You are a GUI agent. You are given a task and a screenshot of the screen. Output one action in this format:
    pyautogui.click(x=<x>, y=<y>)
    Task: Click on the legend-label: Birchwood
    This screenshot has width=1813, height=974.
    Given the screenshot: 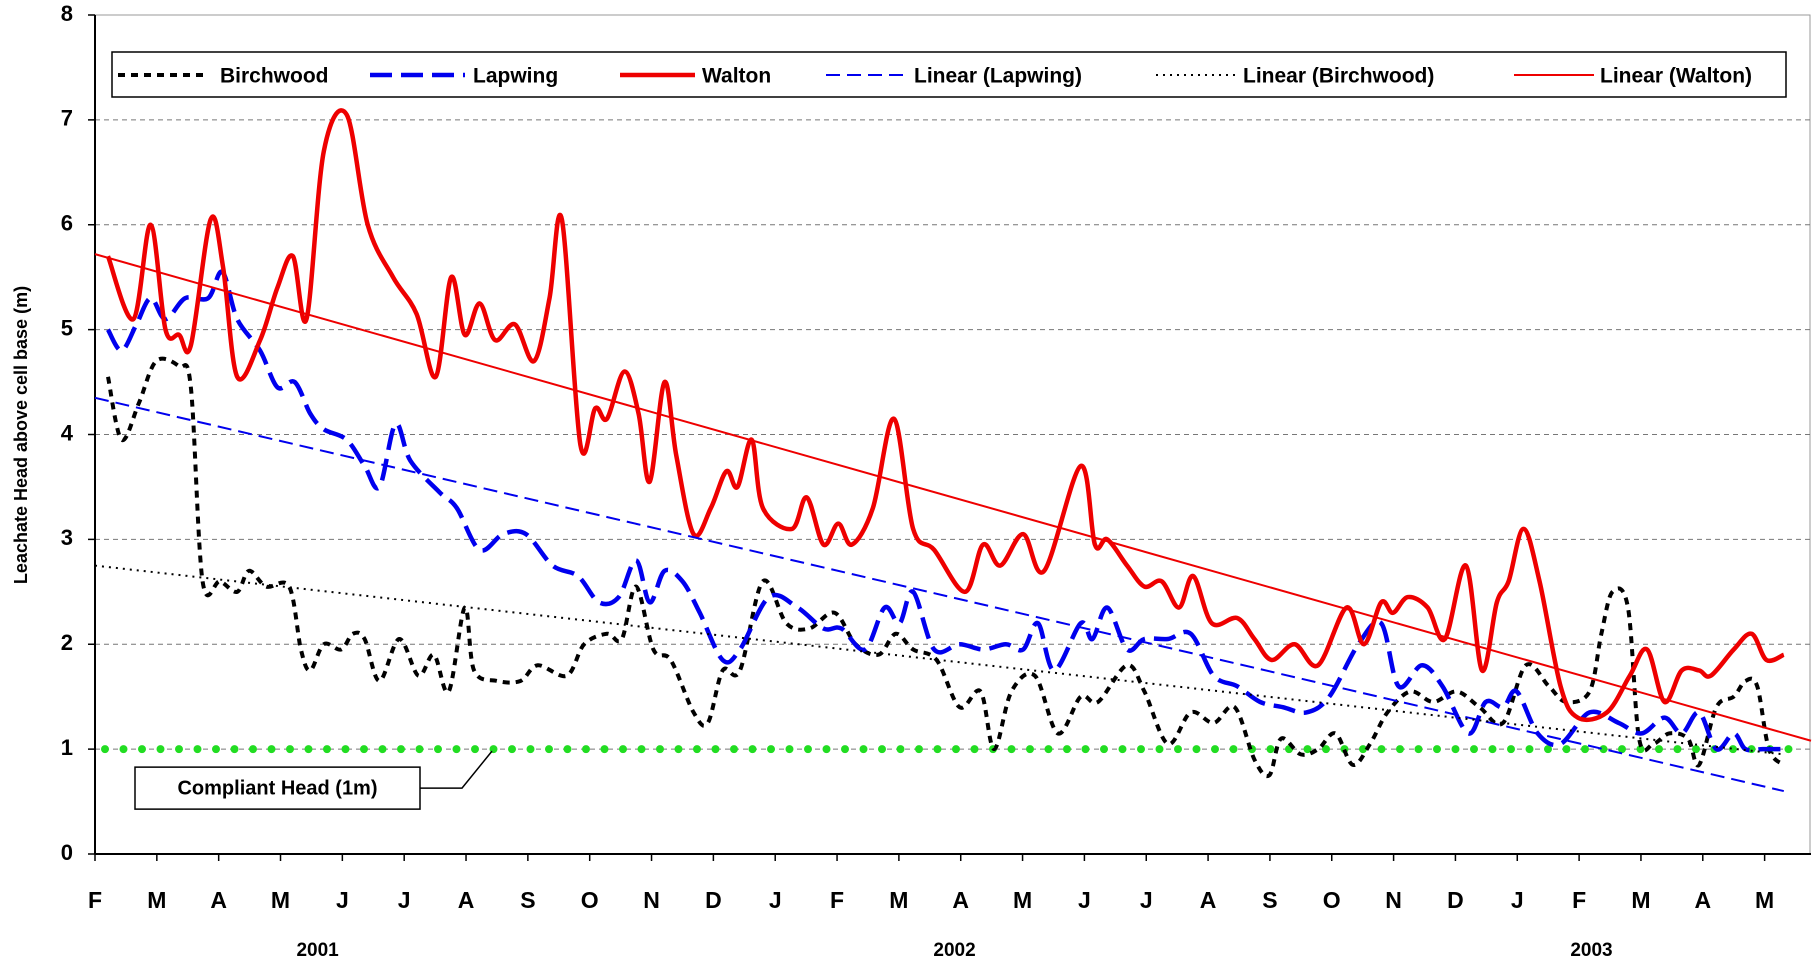 What is the action you would take?
    pyautogui.click(x=274, y=76)
    